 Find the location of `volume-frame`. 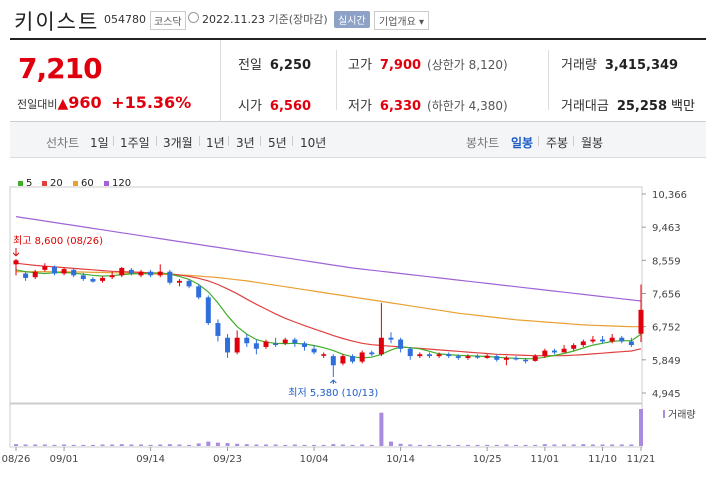

volume-frame is located at coordinates (326, 425).